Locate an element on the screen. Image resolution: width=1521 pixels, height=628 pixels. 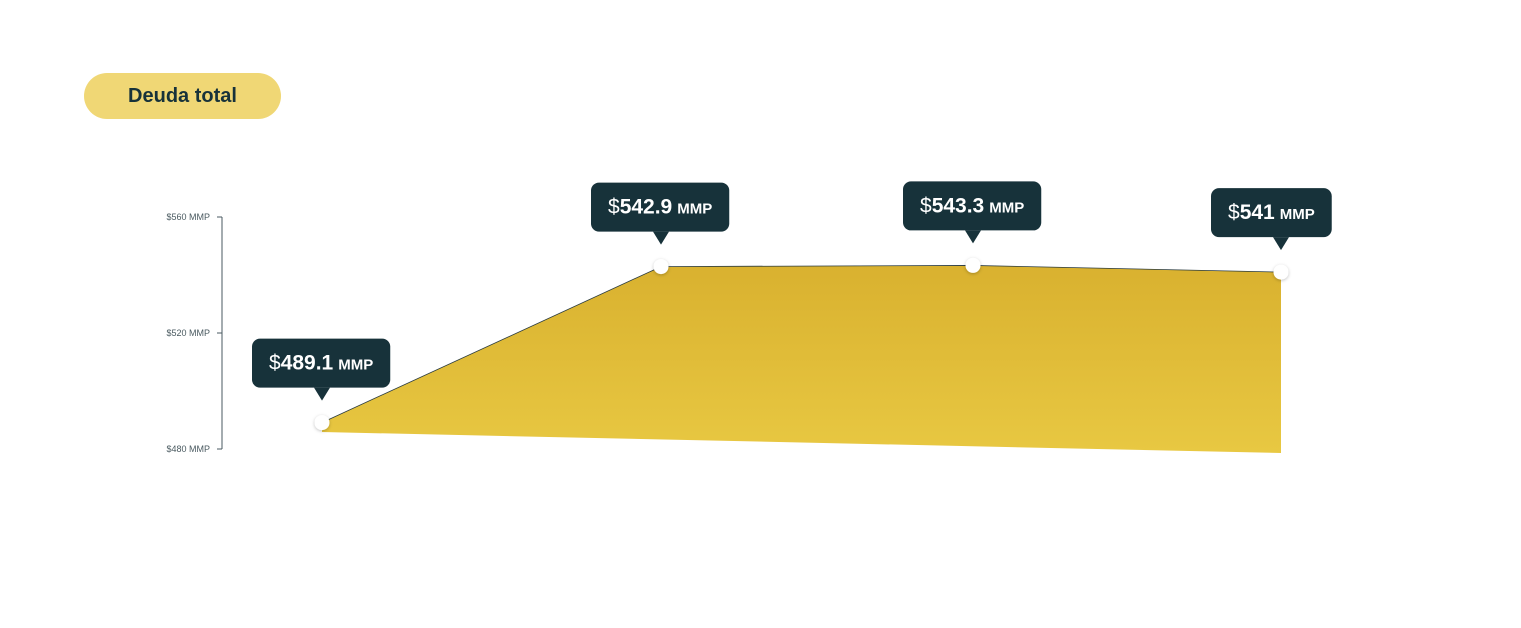
value-label: $541 MMP is located at coordinates (1271, 212).